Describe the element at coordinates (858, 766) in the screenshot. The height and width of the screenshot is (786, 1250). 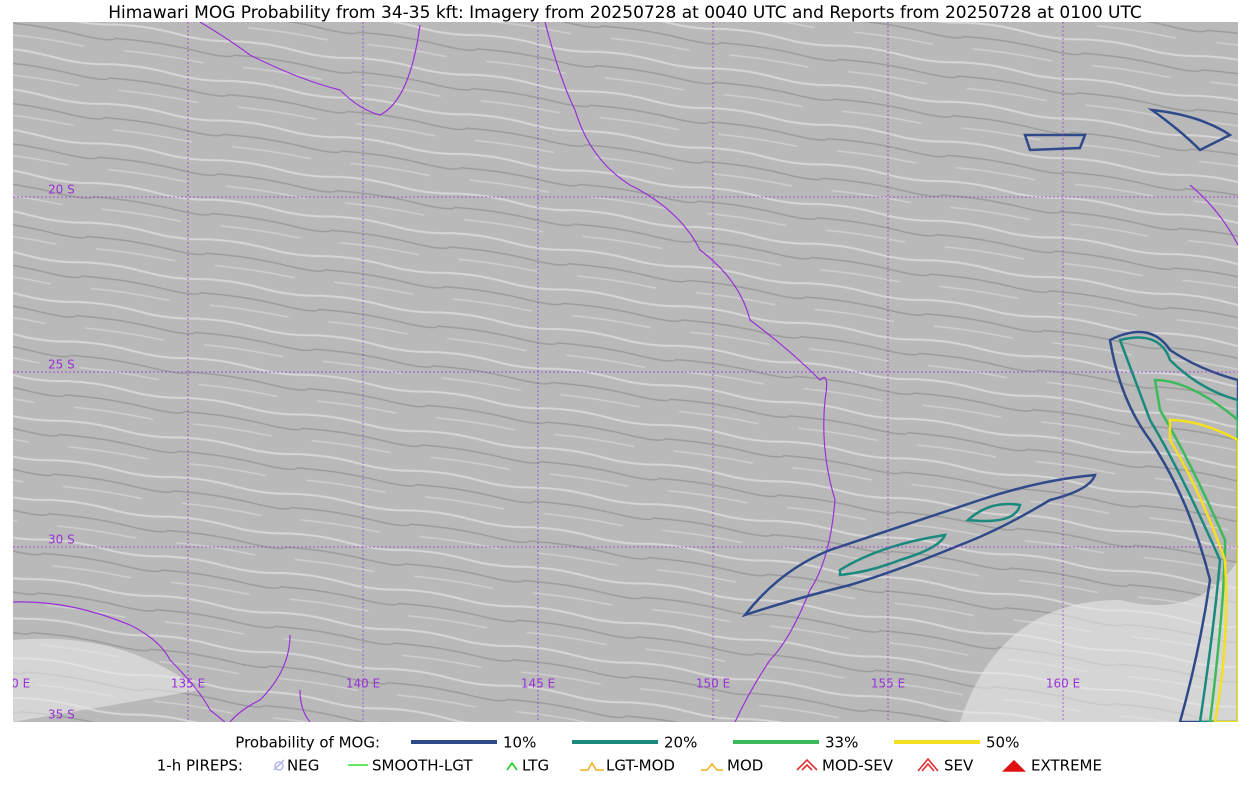
I see `legend-label: MOD-SEV` at that location.